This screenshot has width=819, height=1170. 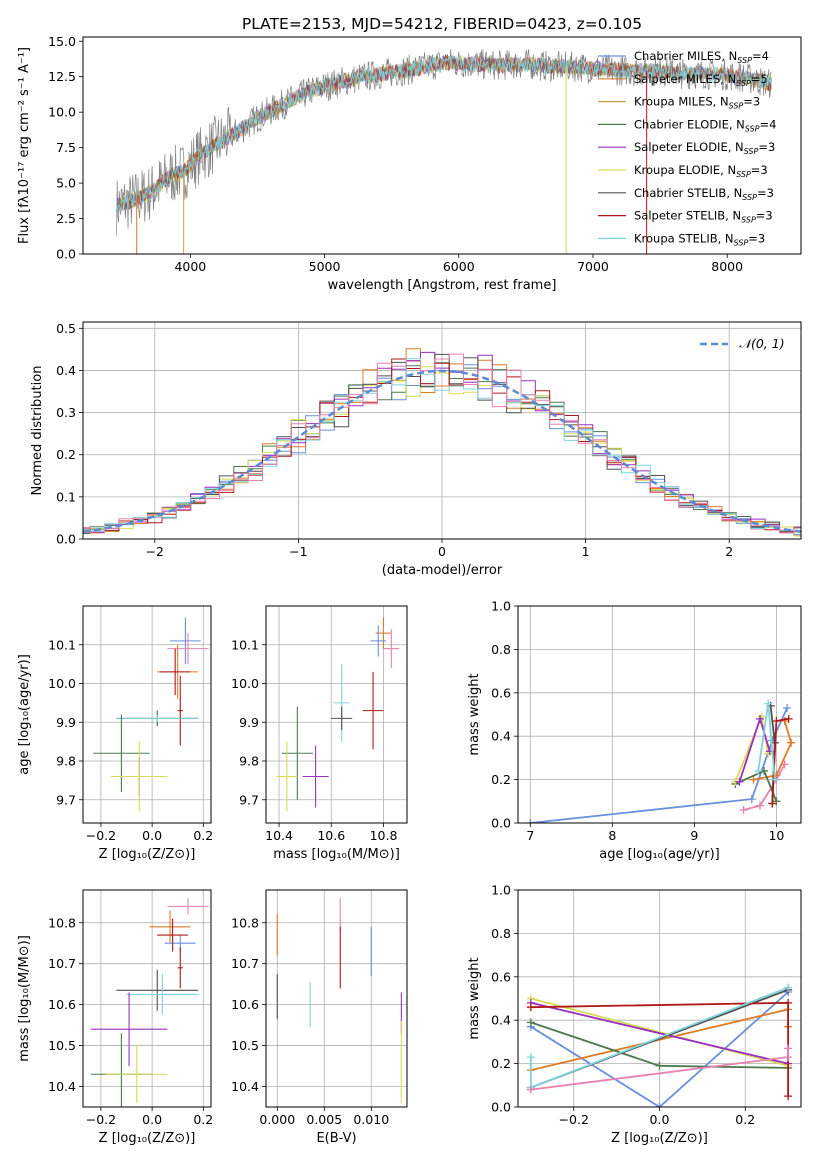 I want to click on z_weight-series-line, so click(x=659, y=1033).